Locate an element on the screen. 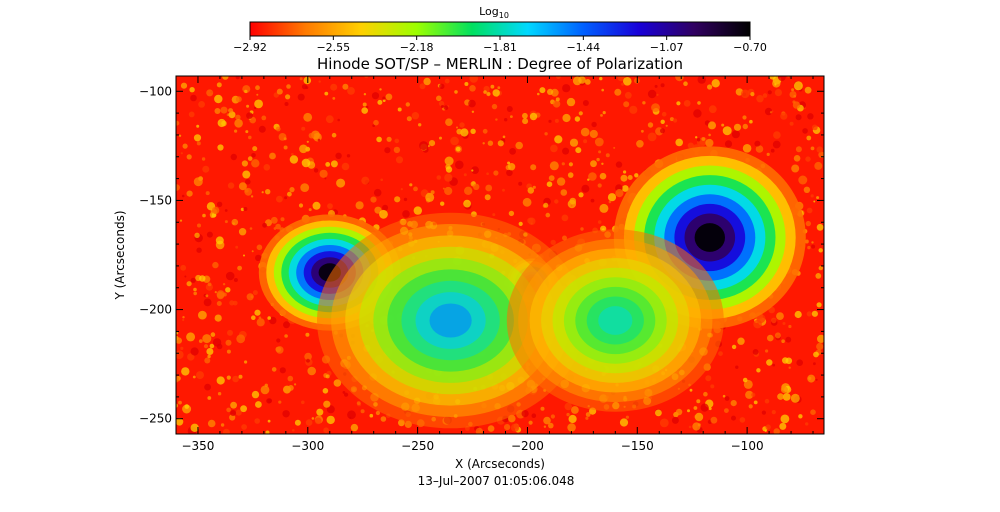 Image resolution: width=1000 pixels, height=512 pixels. x-axis-title: X (Arcseconds) is located at coordinates (500, 464).